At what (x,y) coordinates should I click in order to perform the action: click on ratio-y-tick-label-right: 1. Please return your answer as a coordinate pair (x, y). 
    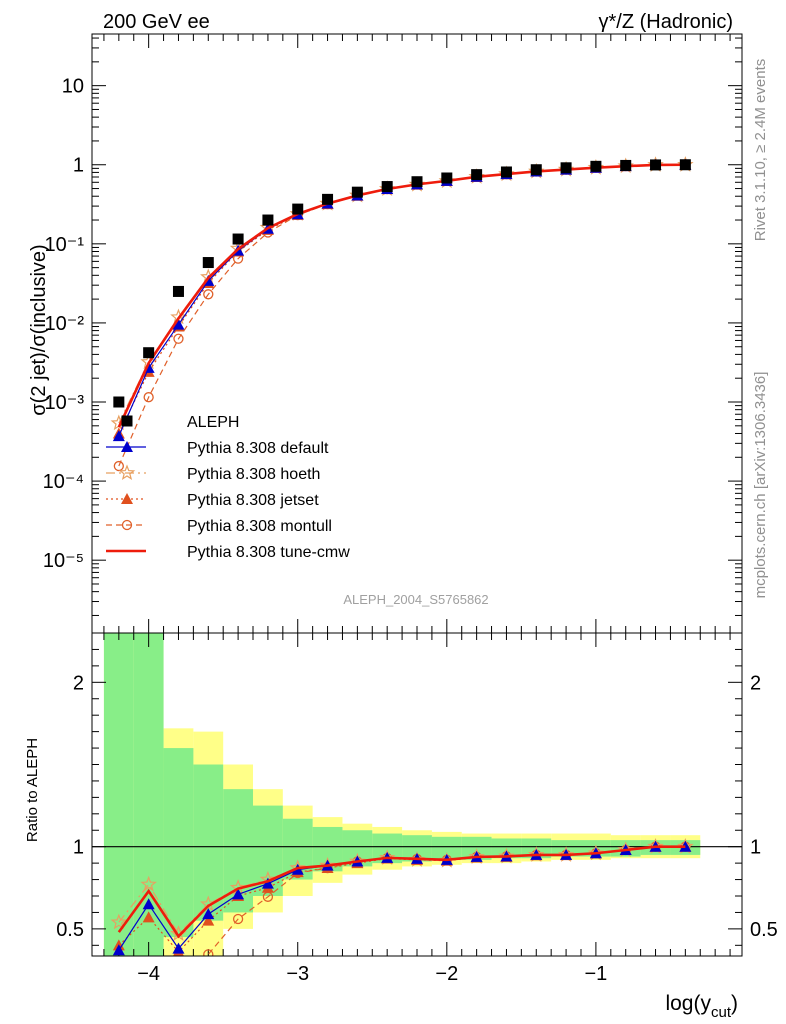
    Looking at the image, I should click on (755, 848).